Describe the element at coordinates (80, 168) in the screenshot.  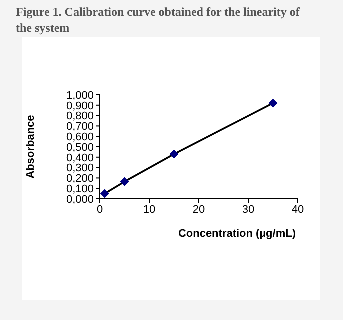
I see `y-tick-label: 0,300` at that location.